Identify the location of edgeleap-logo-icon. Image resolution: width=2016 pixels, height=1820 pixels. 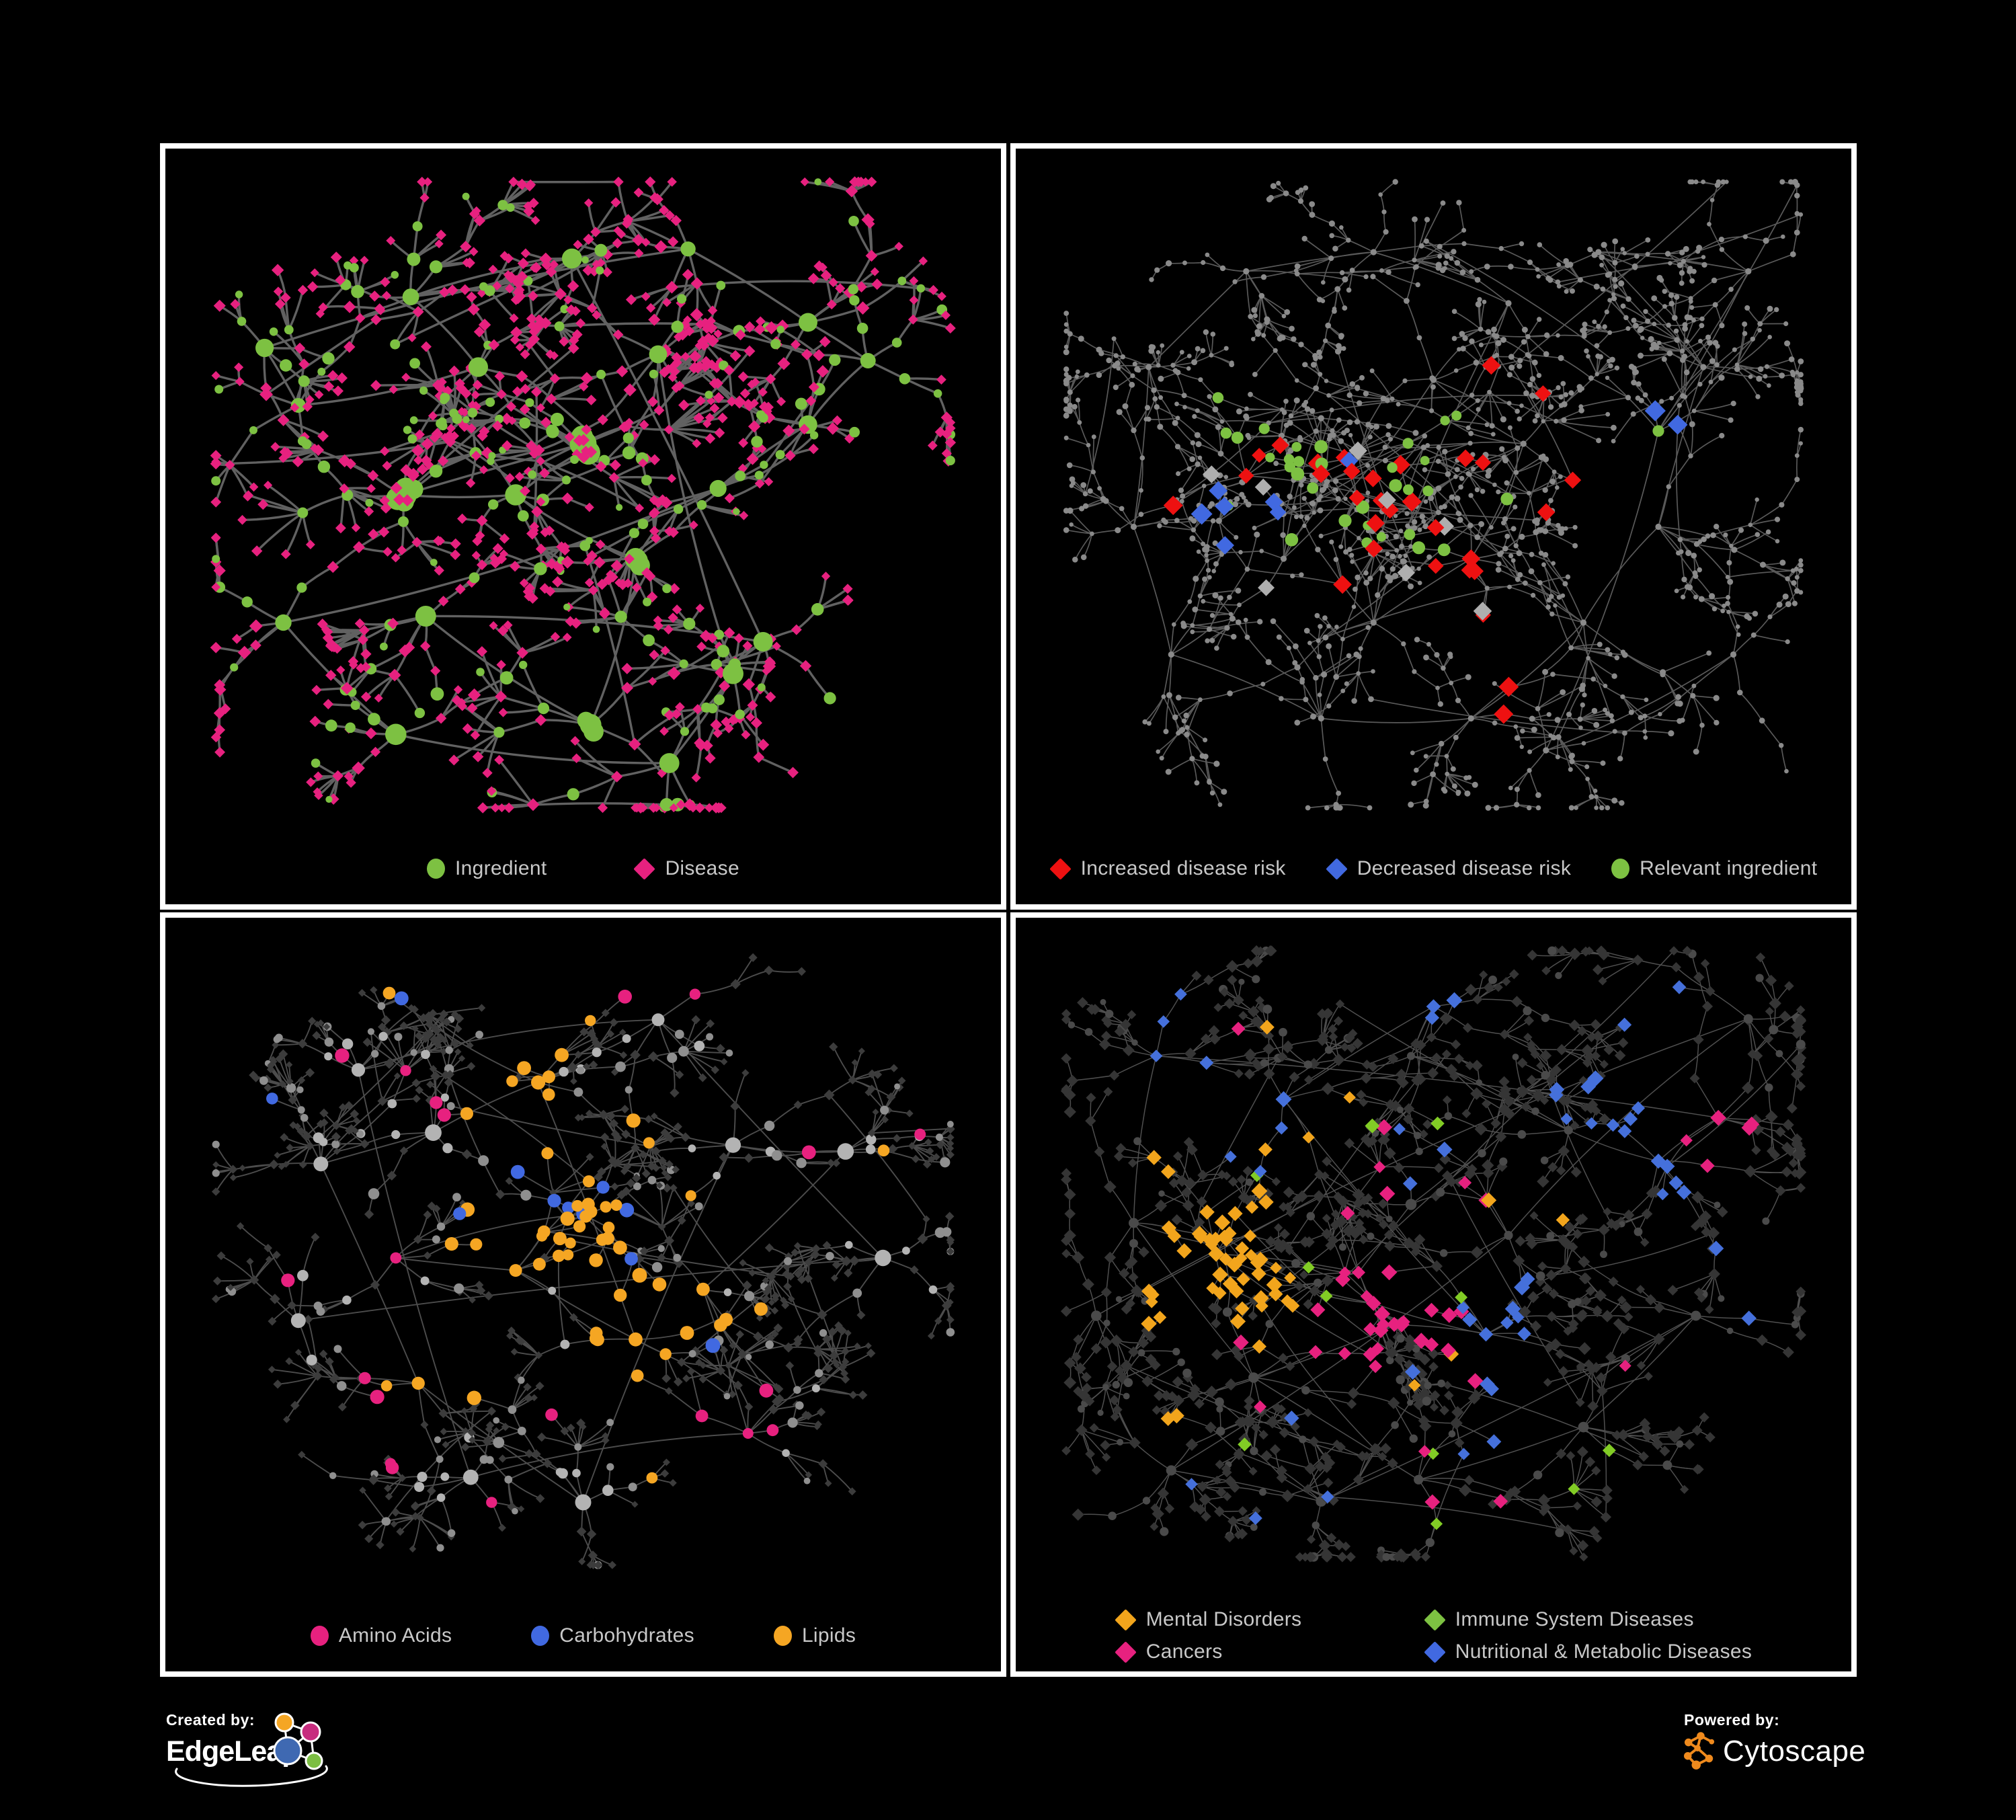
(251, 1749).